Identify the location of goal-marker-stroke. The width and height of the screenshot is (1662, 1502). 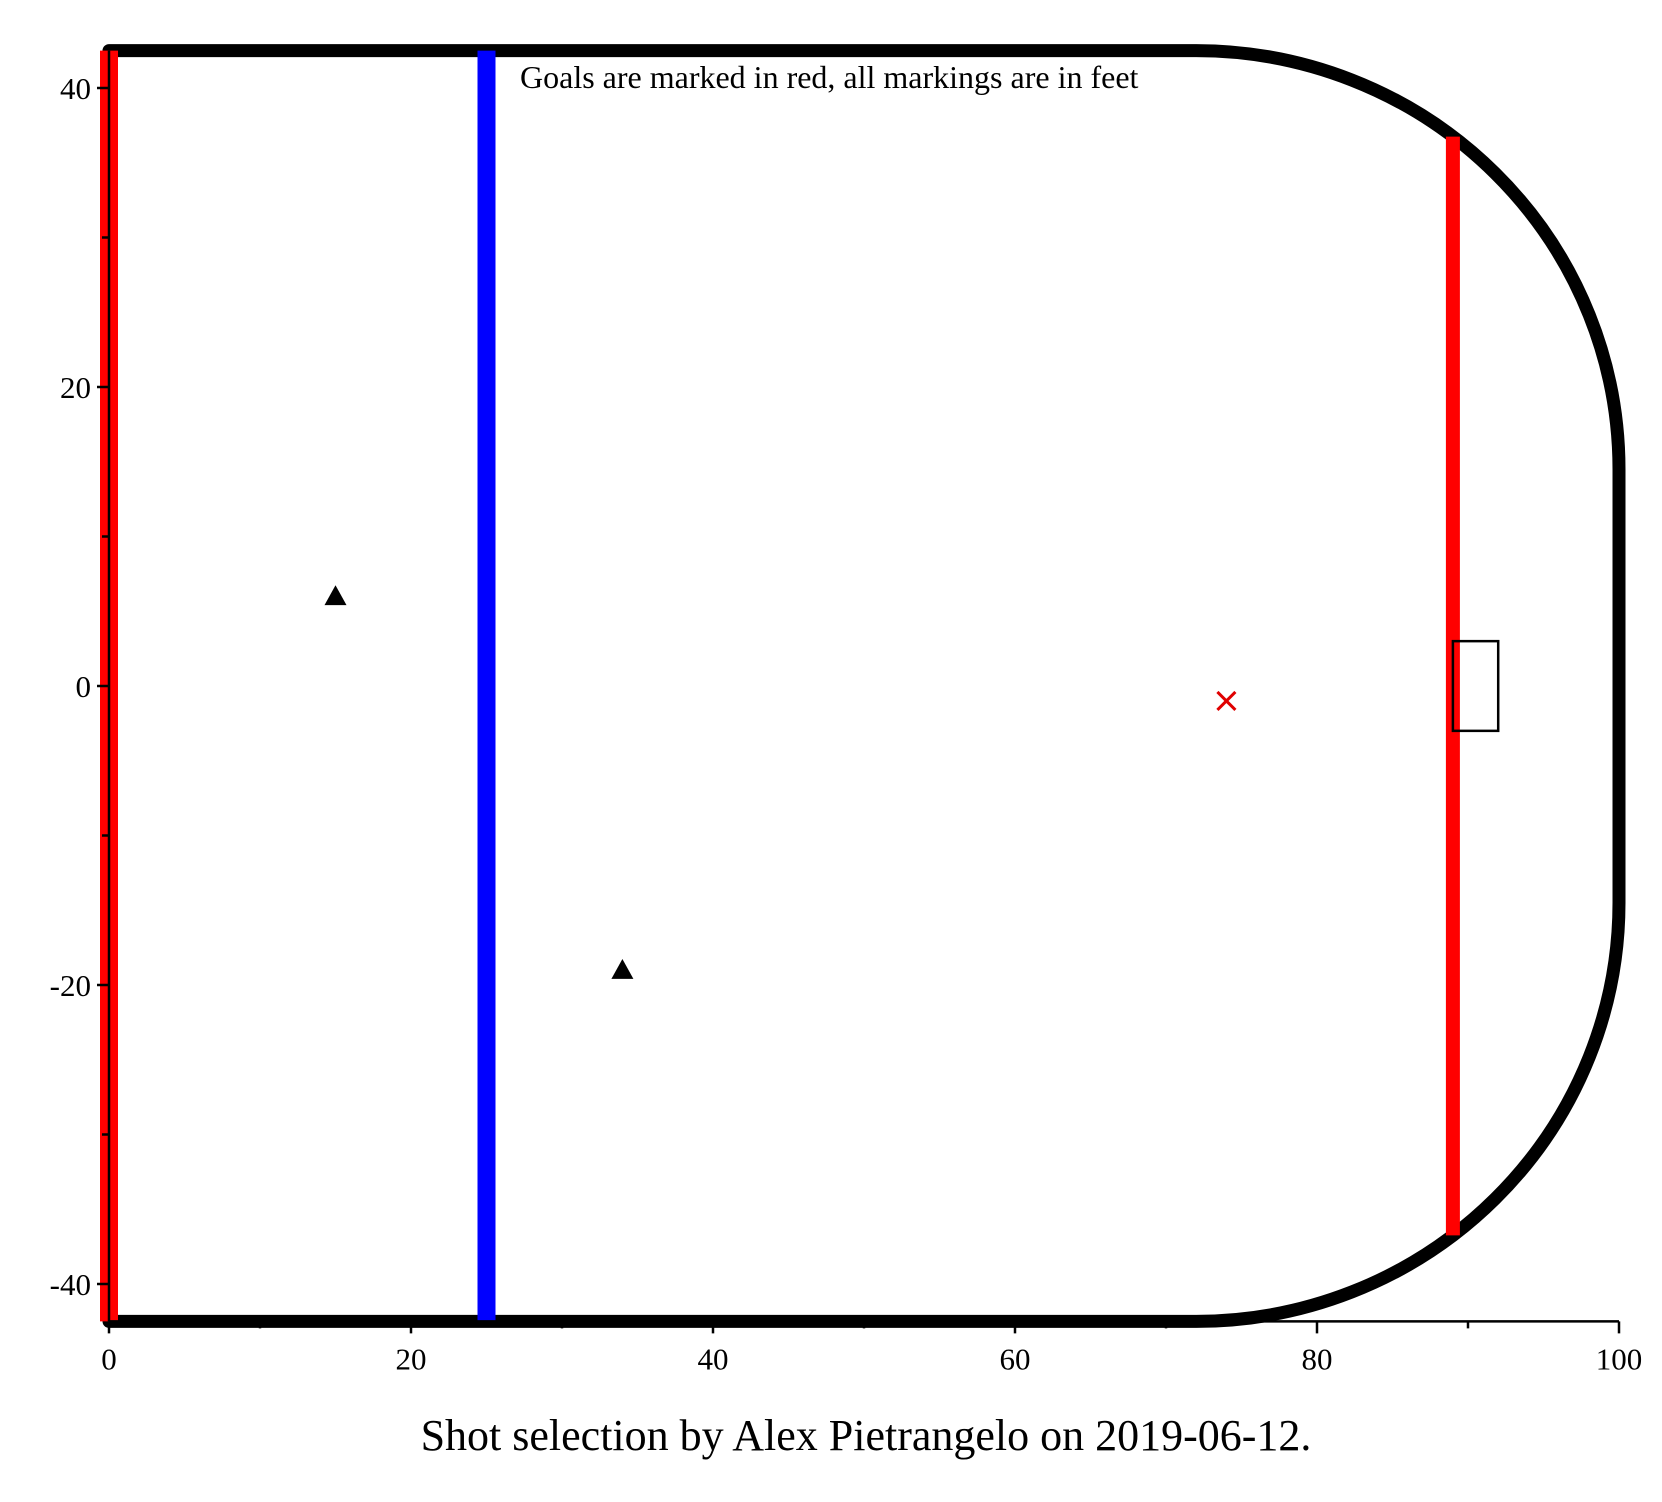
(1226, 701).